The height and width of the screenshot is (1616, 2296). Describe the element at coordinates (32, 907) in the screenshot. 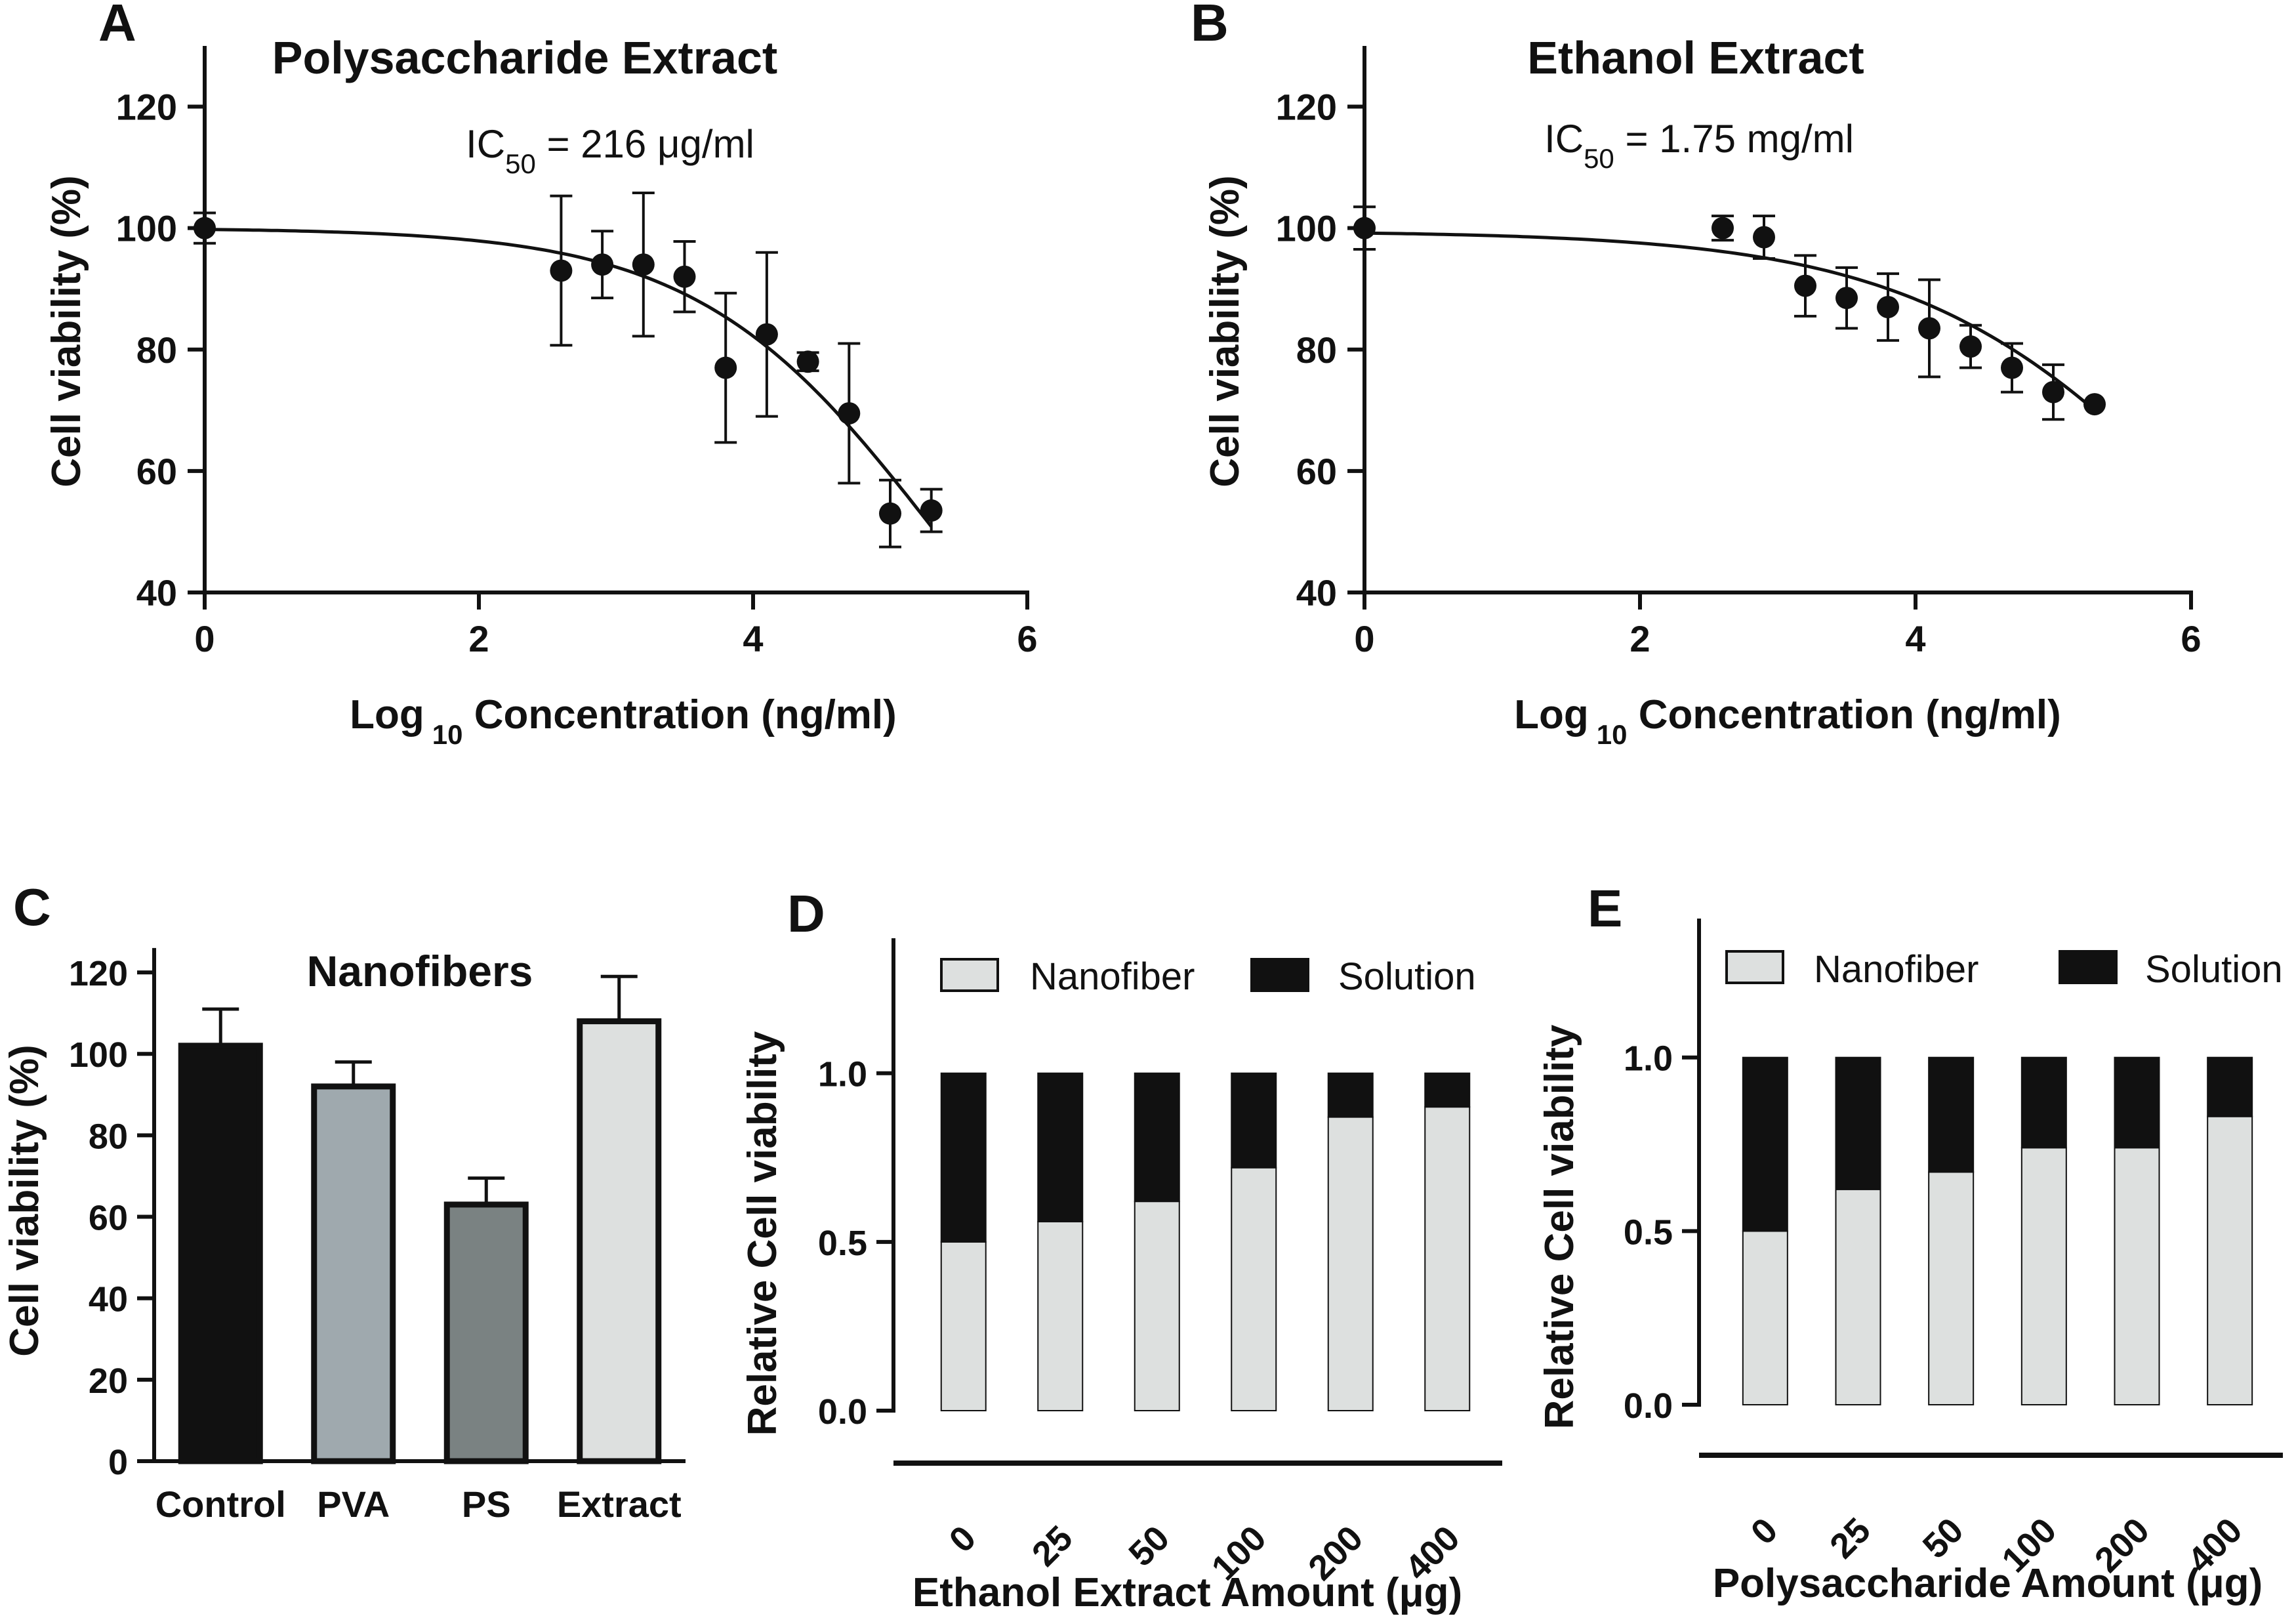

I see `panel-c-letter: C` at that location.